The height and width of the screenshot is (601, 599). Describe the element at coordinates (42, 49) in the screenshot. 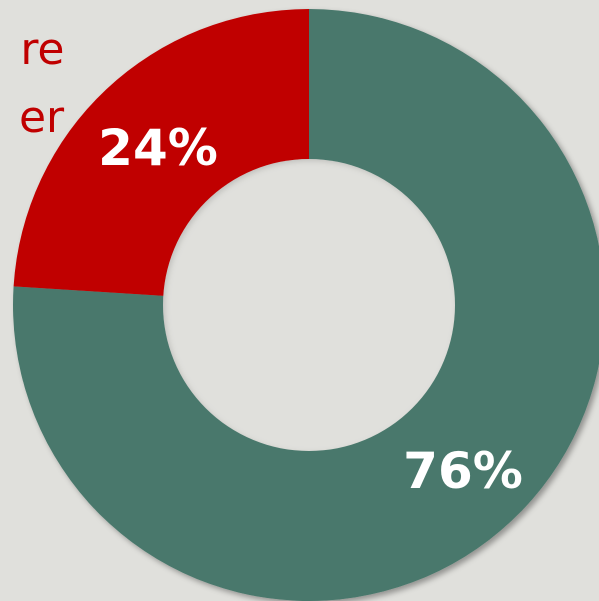

I see `partial-legend-text-line1: xxxxxxxxre` at that location.